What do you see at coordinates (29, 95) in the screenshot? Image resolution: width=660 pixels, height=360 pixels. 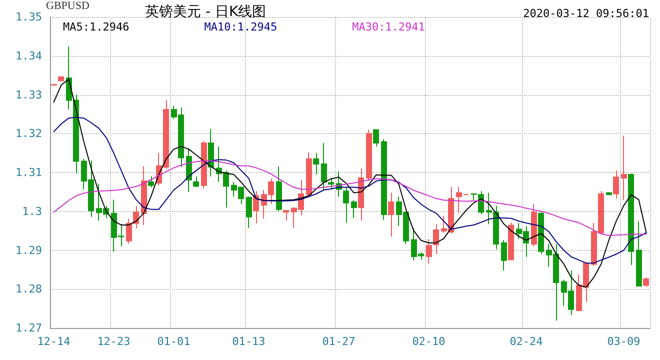 I see `y-tick-label: 1.33` at bounding box center [29, 95].